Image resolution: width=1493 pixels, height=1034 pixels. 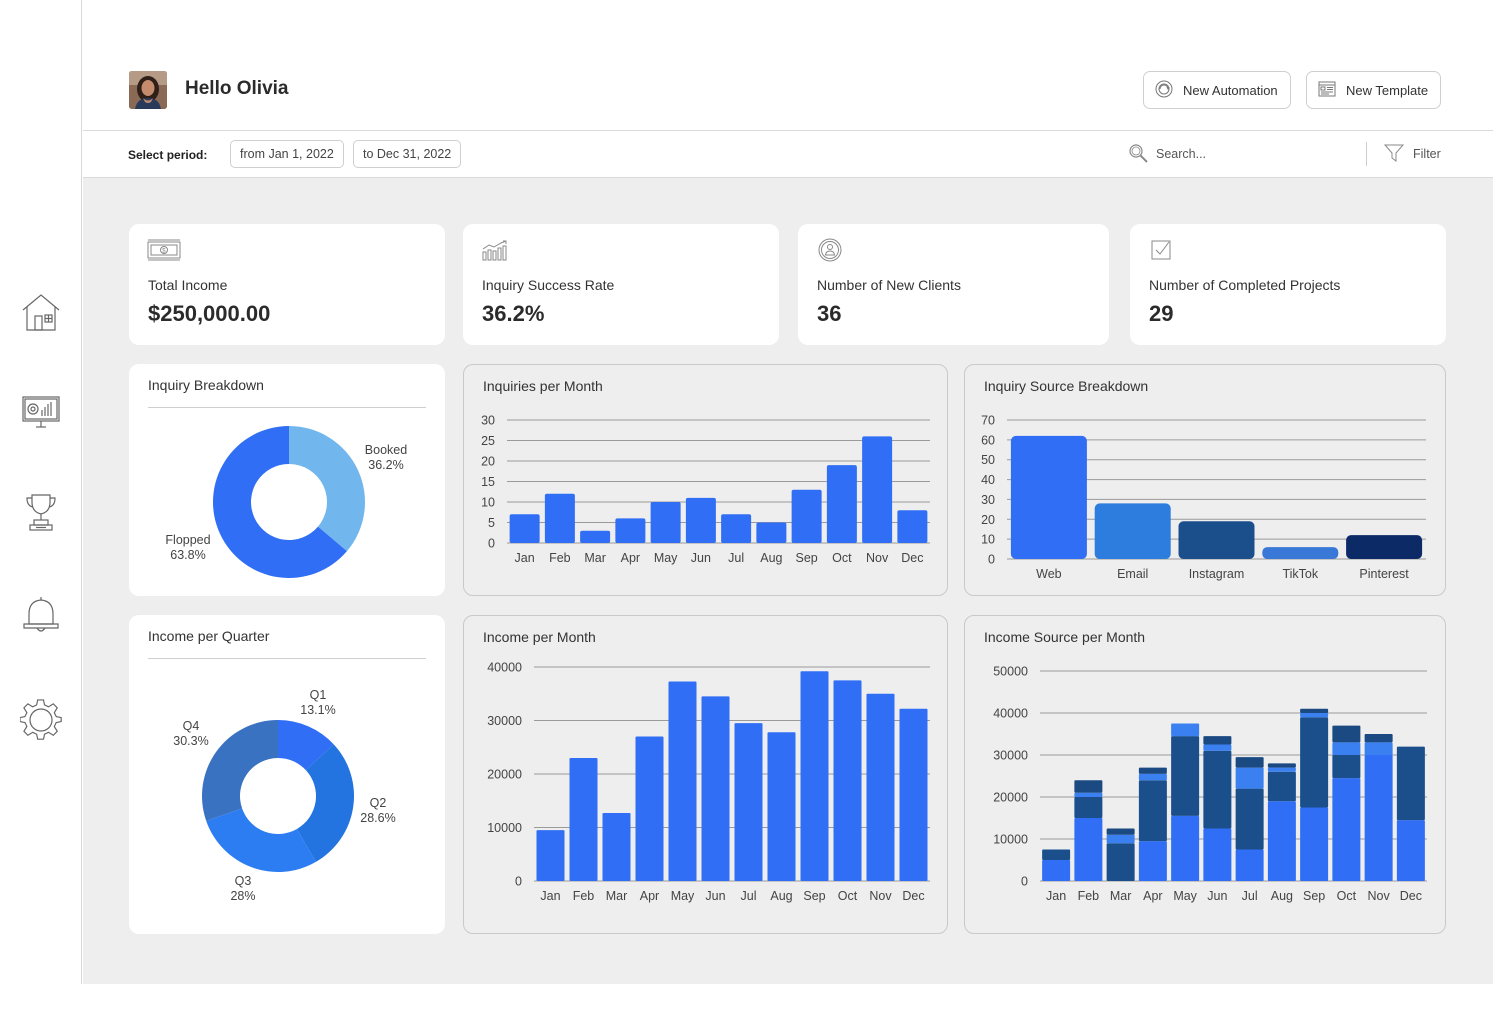 What do you see at coordinates (41, 313) in the screenshot?
I see `home-icon` at bounding box center [41, 313].